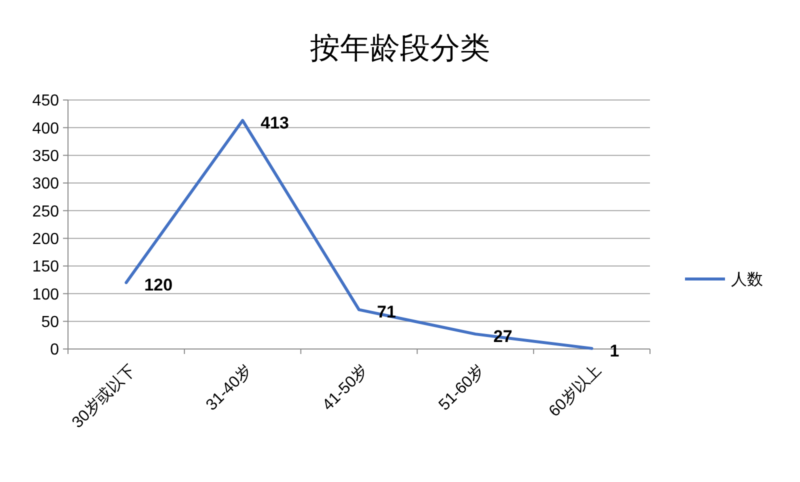  Describe the element at coordinates (158, 285) in the screenshot. I see `data-label: 120` at that location.